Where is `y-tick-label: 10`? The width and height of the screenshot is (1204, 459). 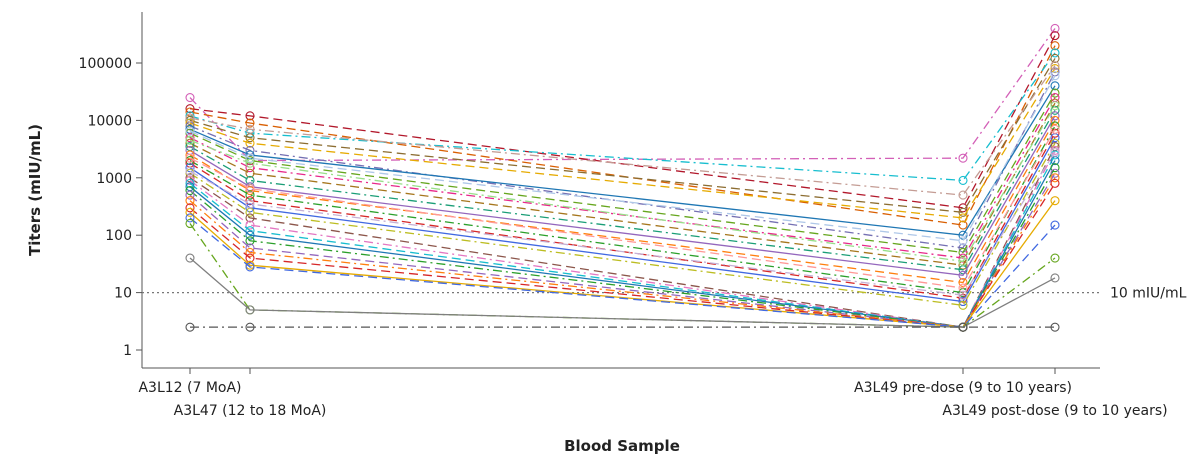
y-tick-label: 10 is located at coordinates (123, 294).